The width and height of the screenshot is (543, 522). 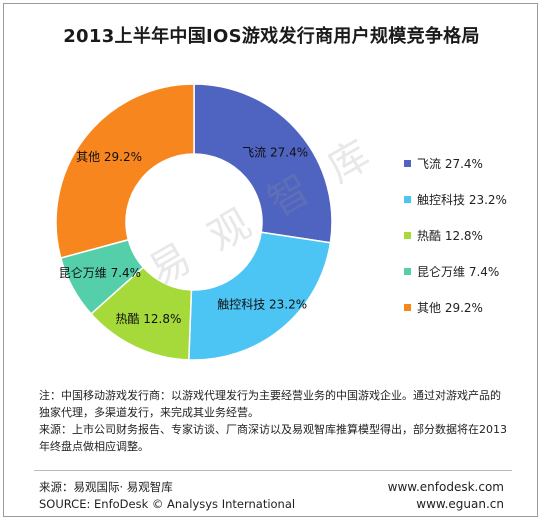 What do you see at coordinates (450, 163) in the screenshot?
I see `legend-label-0: 飞流 27.4%` at bounding box center [450, 163].